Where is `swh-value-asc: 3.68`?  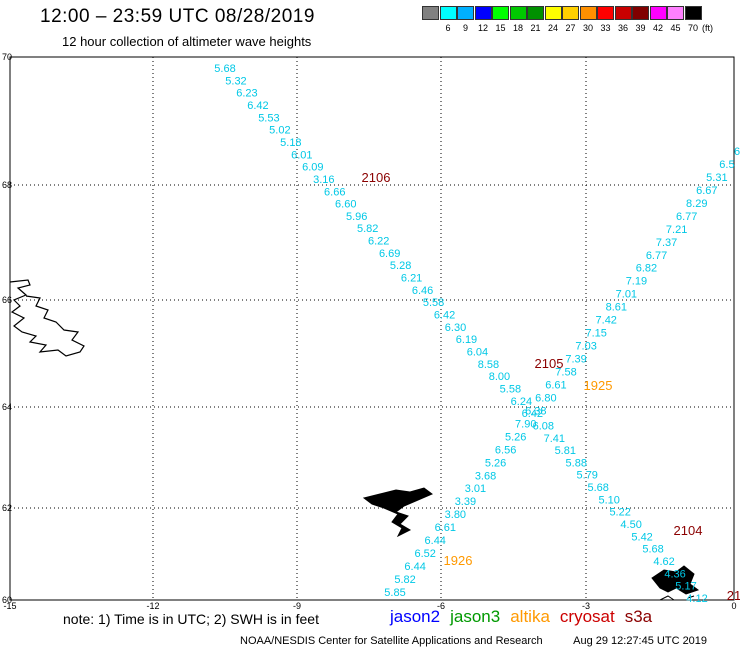
swh-value-asc: 3.68 is located at coordinates (485, 476).